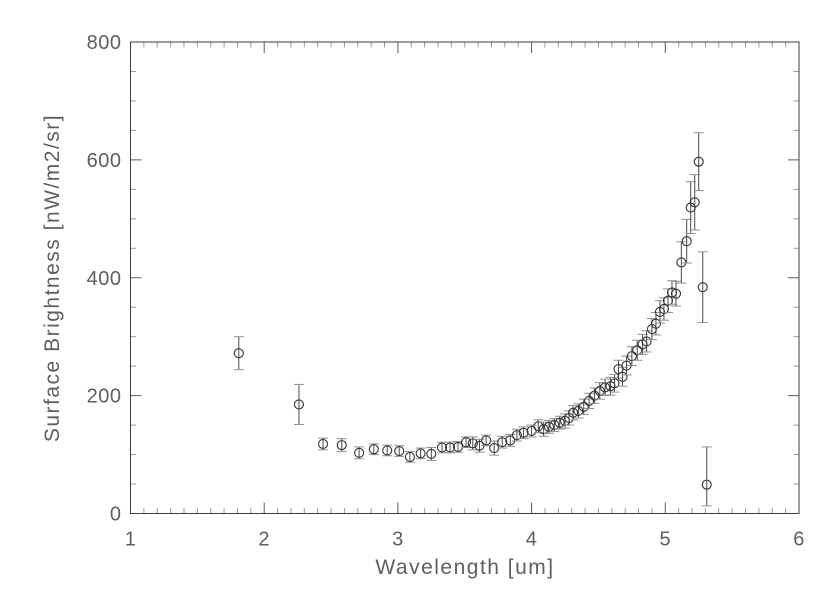 This screenshot has width=840, height=600. Describe the element at coordinates (52, 278) in the screenshot. I see `y-axis-title: Surface Brightness [nW/m2/sr]` at that location.